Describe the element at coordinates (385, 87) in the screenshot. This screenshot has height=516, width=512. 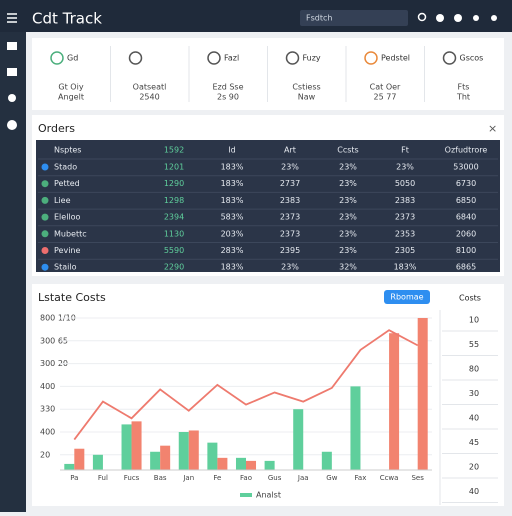
I see `card-line1: Cat Oer` at that location.